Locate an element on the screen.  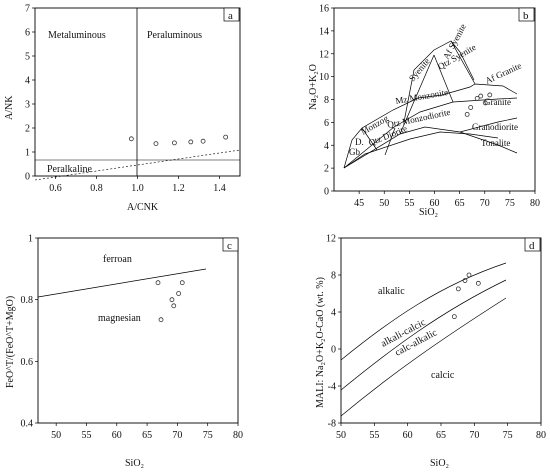
field-d: D. is located at coordinates (359, 142).